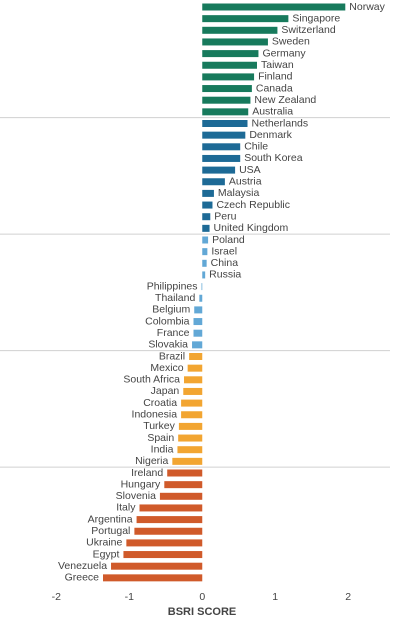 Image resolution: width=400 pixels, height=620 pixels. Describe the element at coordinates (82, 566) in the screenshot. I see `category-label: Venezuela` at that location.